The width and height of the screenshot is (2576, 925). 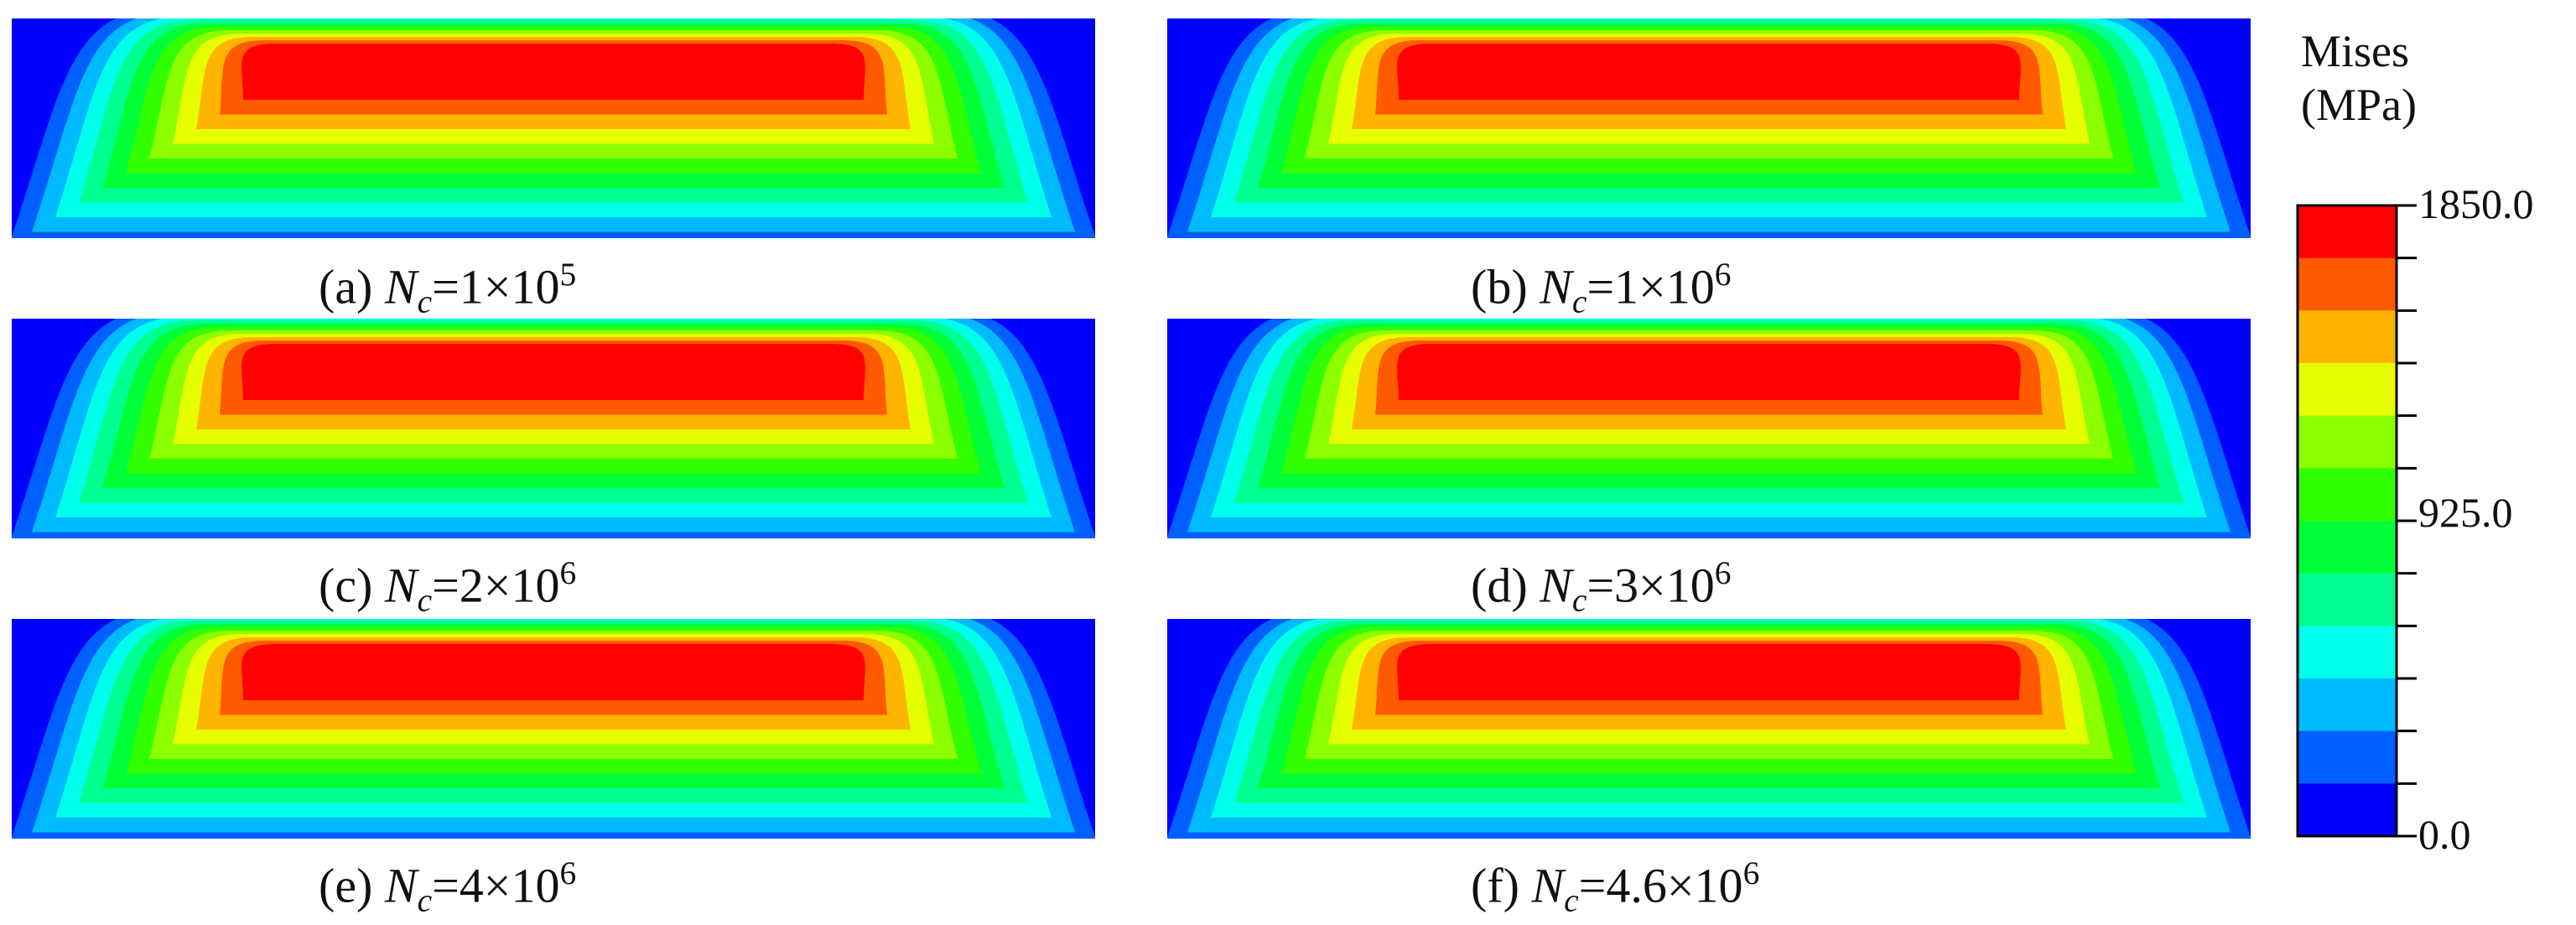 I want to click on contour-panel-d, so click(x=1709, y=428).